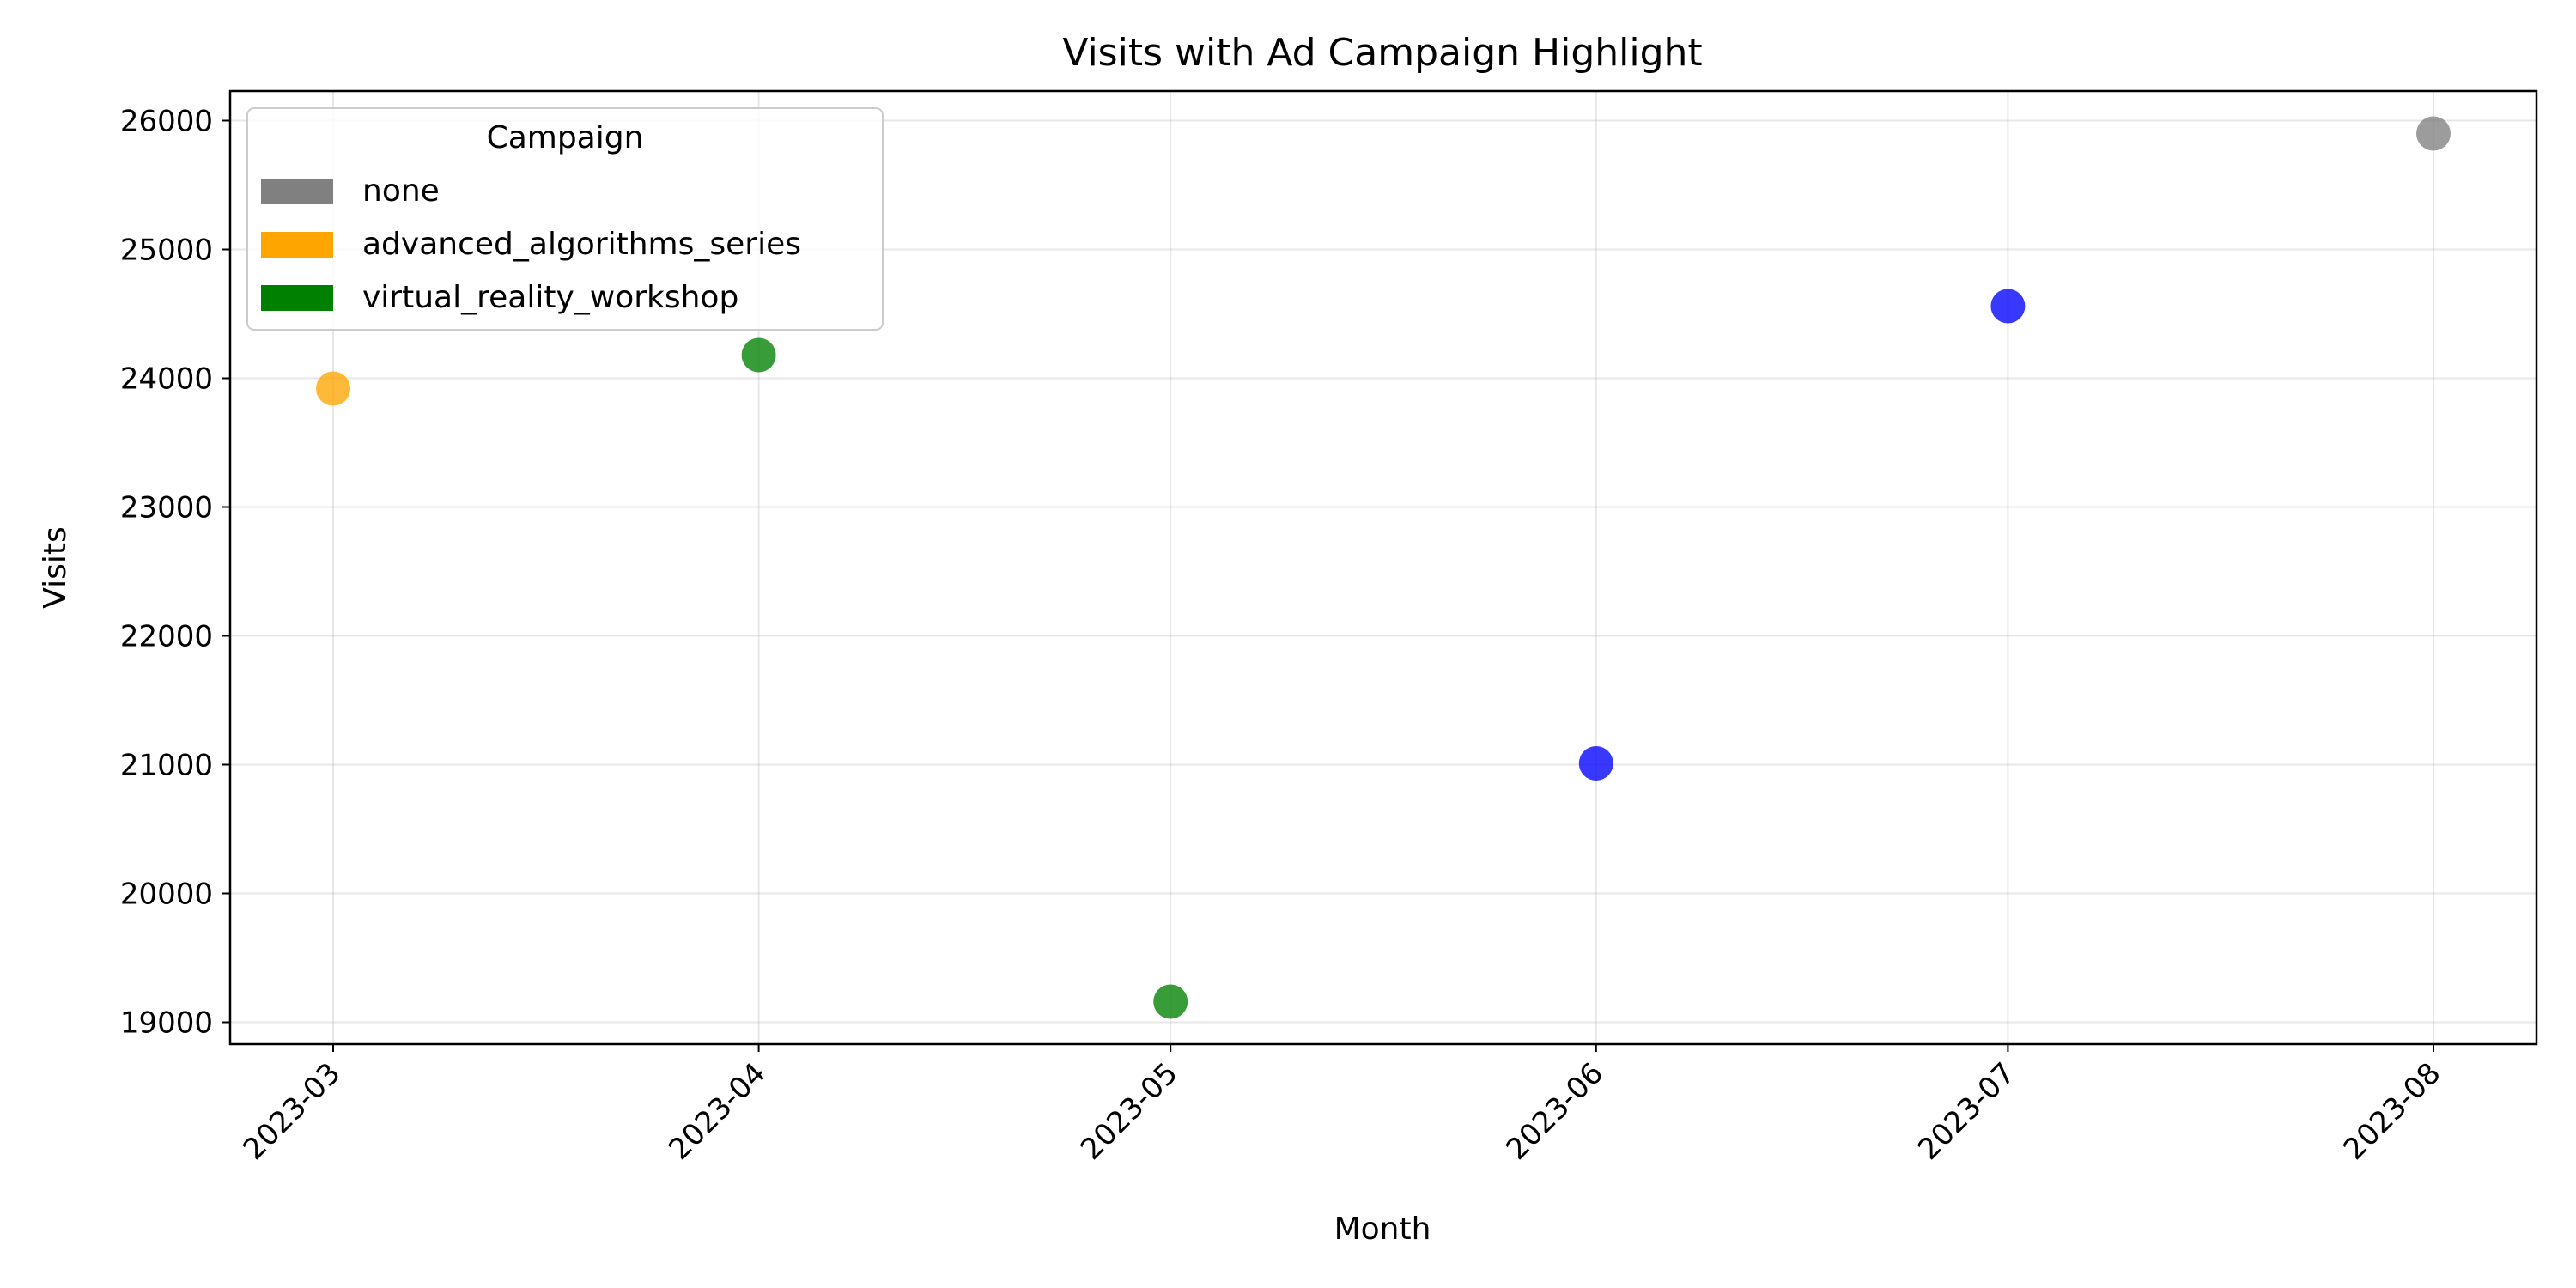 The image size is (2576, 1288). What do you see at coordinates (1382, 53) in the screenshot?
I see `chart-title: Visits with Ad Campaign Highlight` at bounding box center [1382, 53].